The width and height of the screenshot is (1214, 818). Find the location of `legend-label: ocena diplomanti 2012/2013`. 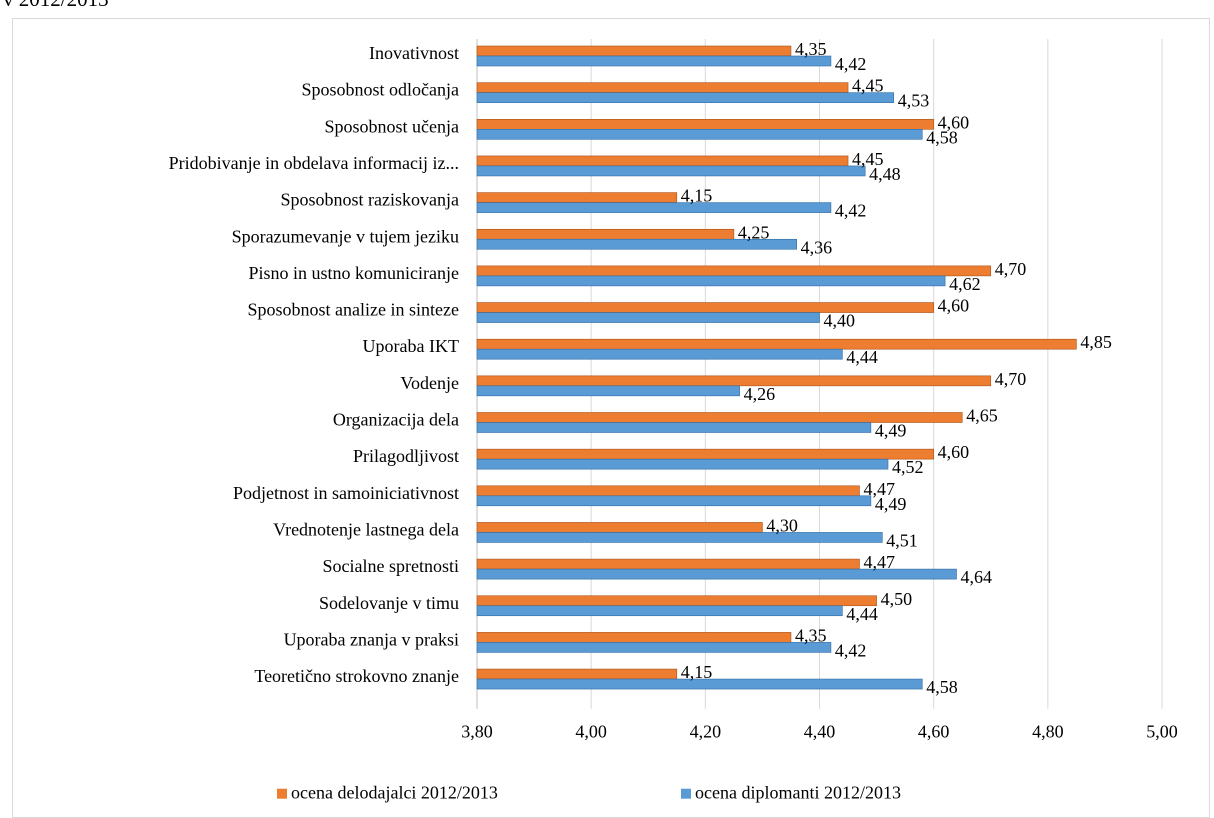

legend-label: ocena diplomanti 2012/2013 is located at coordinates (798, 793).